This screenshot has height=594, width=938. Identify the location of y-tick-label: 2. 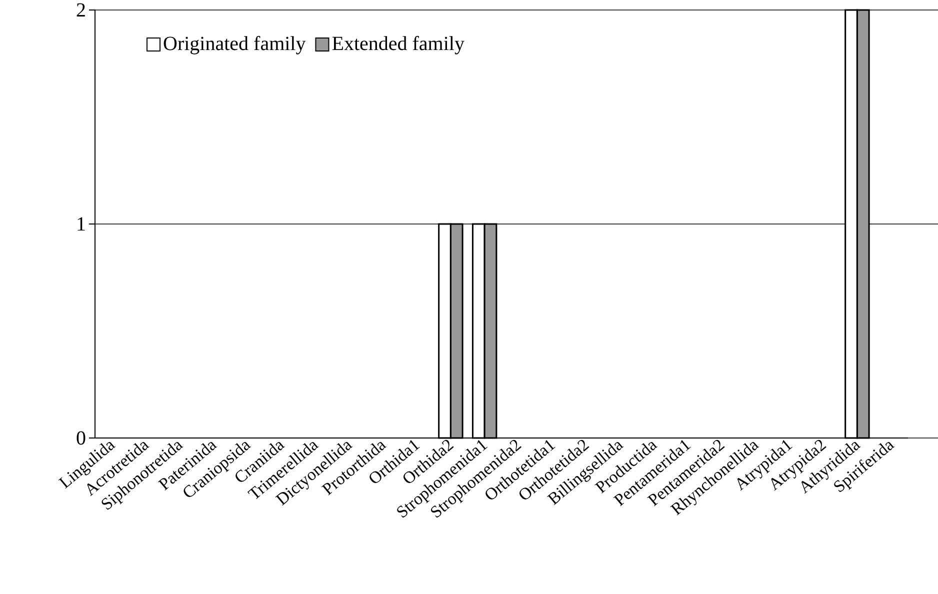
(81, 11).